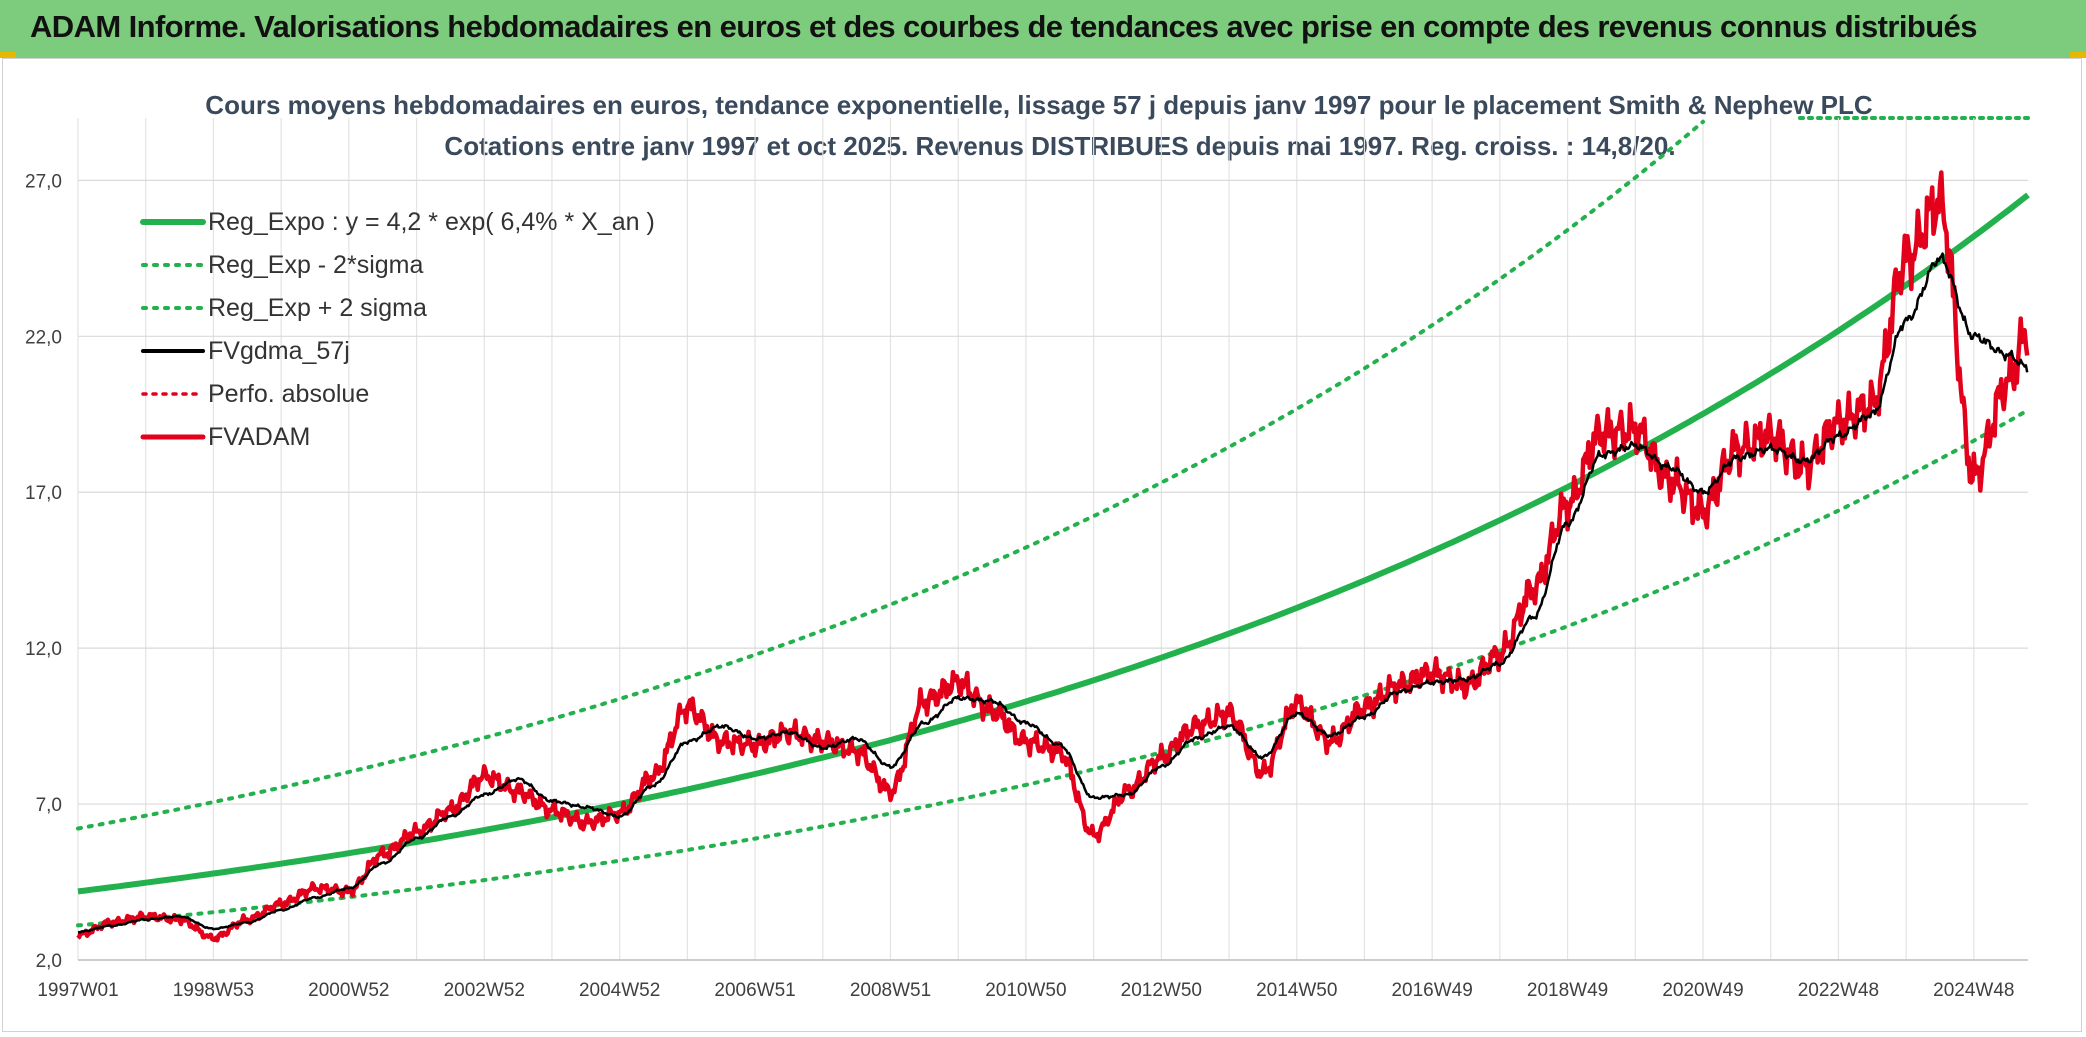  What do you see at coordinates (1973, 990) in the screenshot?
I see `x-tick-label: 2024W48` at bounding box center [1973, 990].